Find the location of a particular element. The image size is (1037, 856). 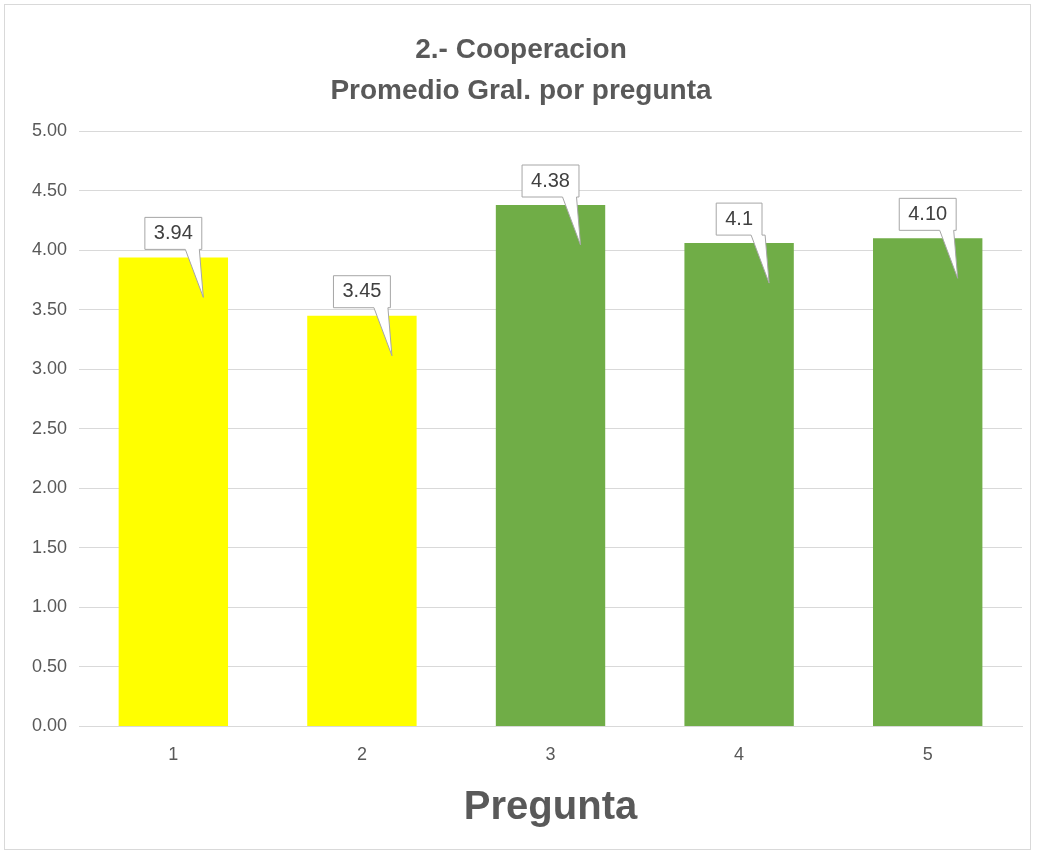

y-tick-label: 5.00 is located at coordinates (49, 130).